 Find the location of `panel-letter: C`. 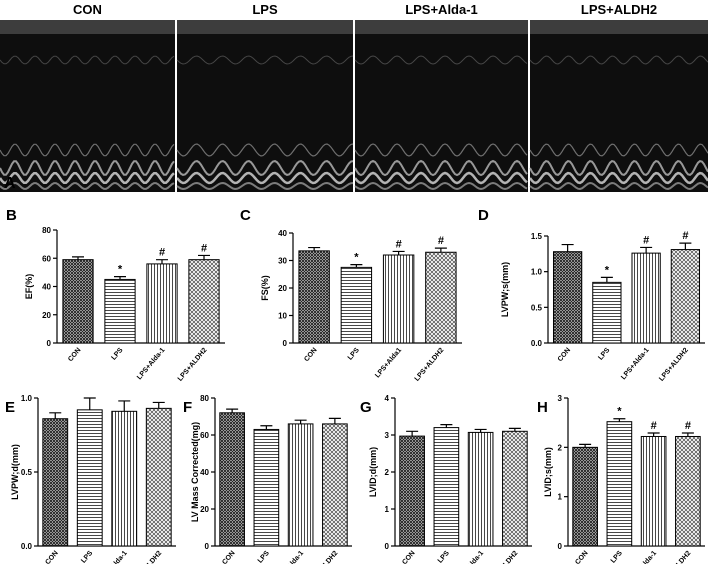

panel-letter: C is located at coordinates (245, 215).